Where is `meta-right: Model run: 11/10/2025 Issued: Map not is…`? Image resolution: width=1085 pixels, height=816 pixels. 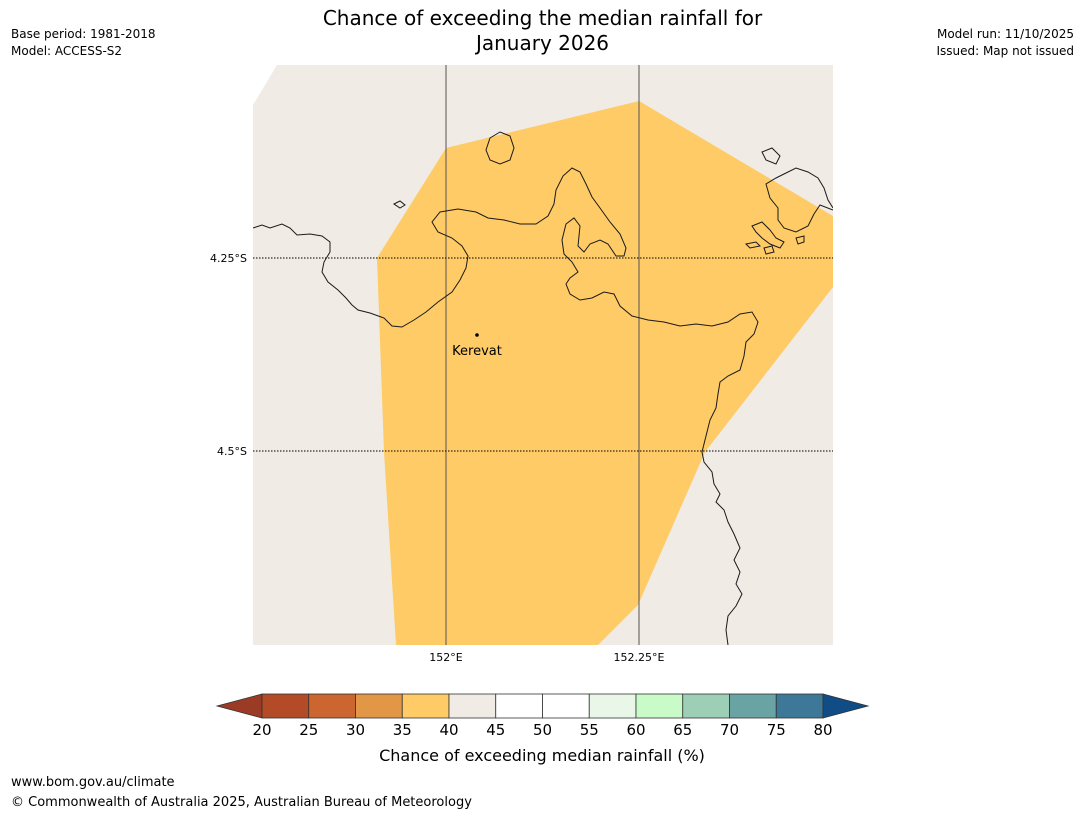 meta-right: Model run: 11/10/2025 Issued: Map not is… is located at coordinates (1005, 43).